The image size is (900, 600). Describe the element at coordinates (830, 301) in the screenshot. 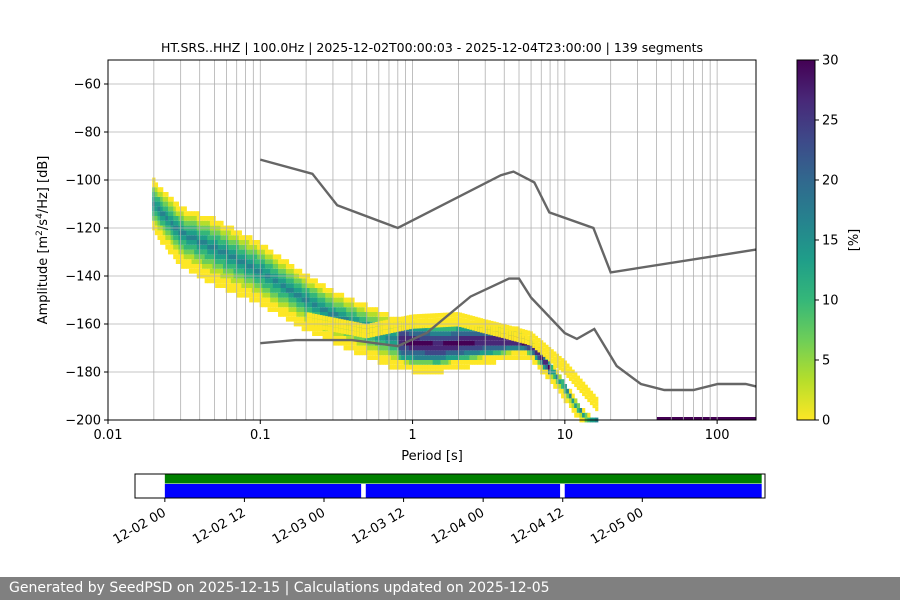

I see `colorbar-tick-label: 10` at that location.